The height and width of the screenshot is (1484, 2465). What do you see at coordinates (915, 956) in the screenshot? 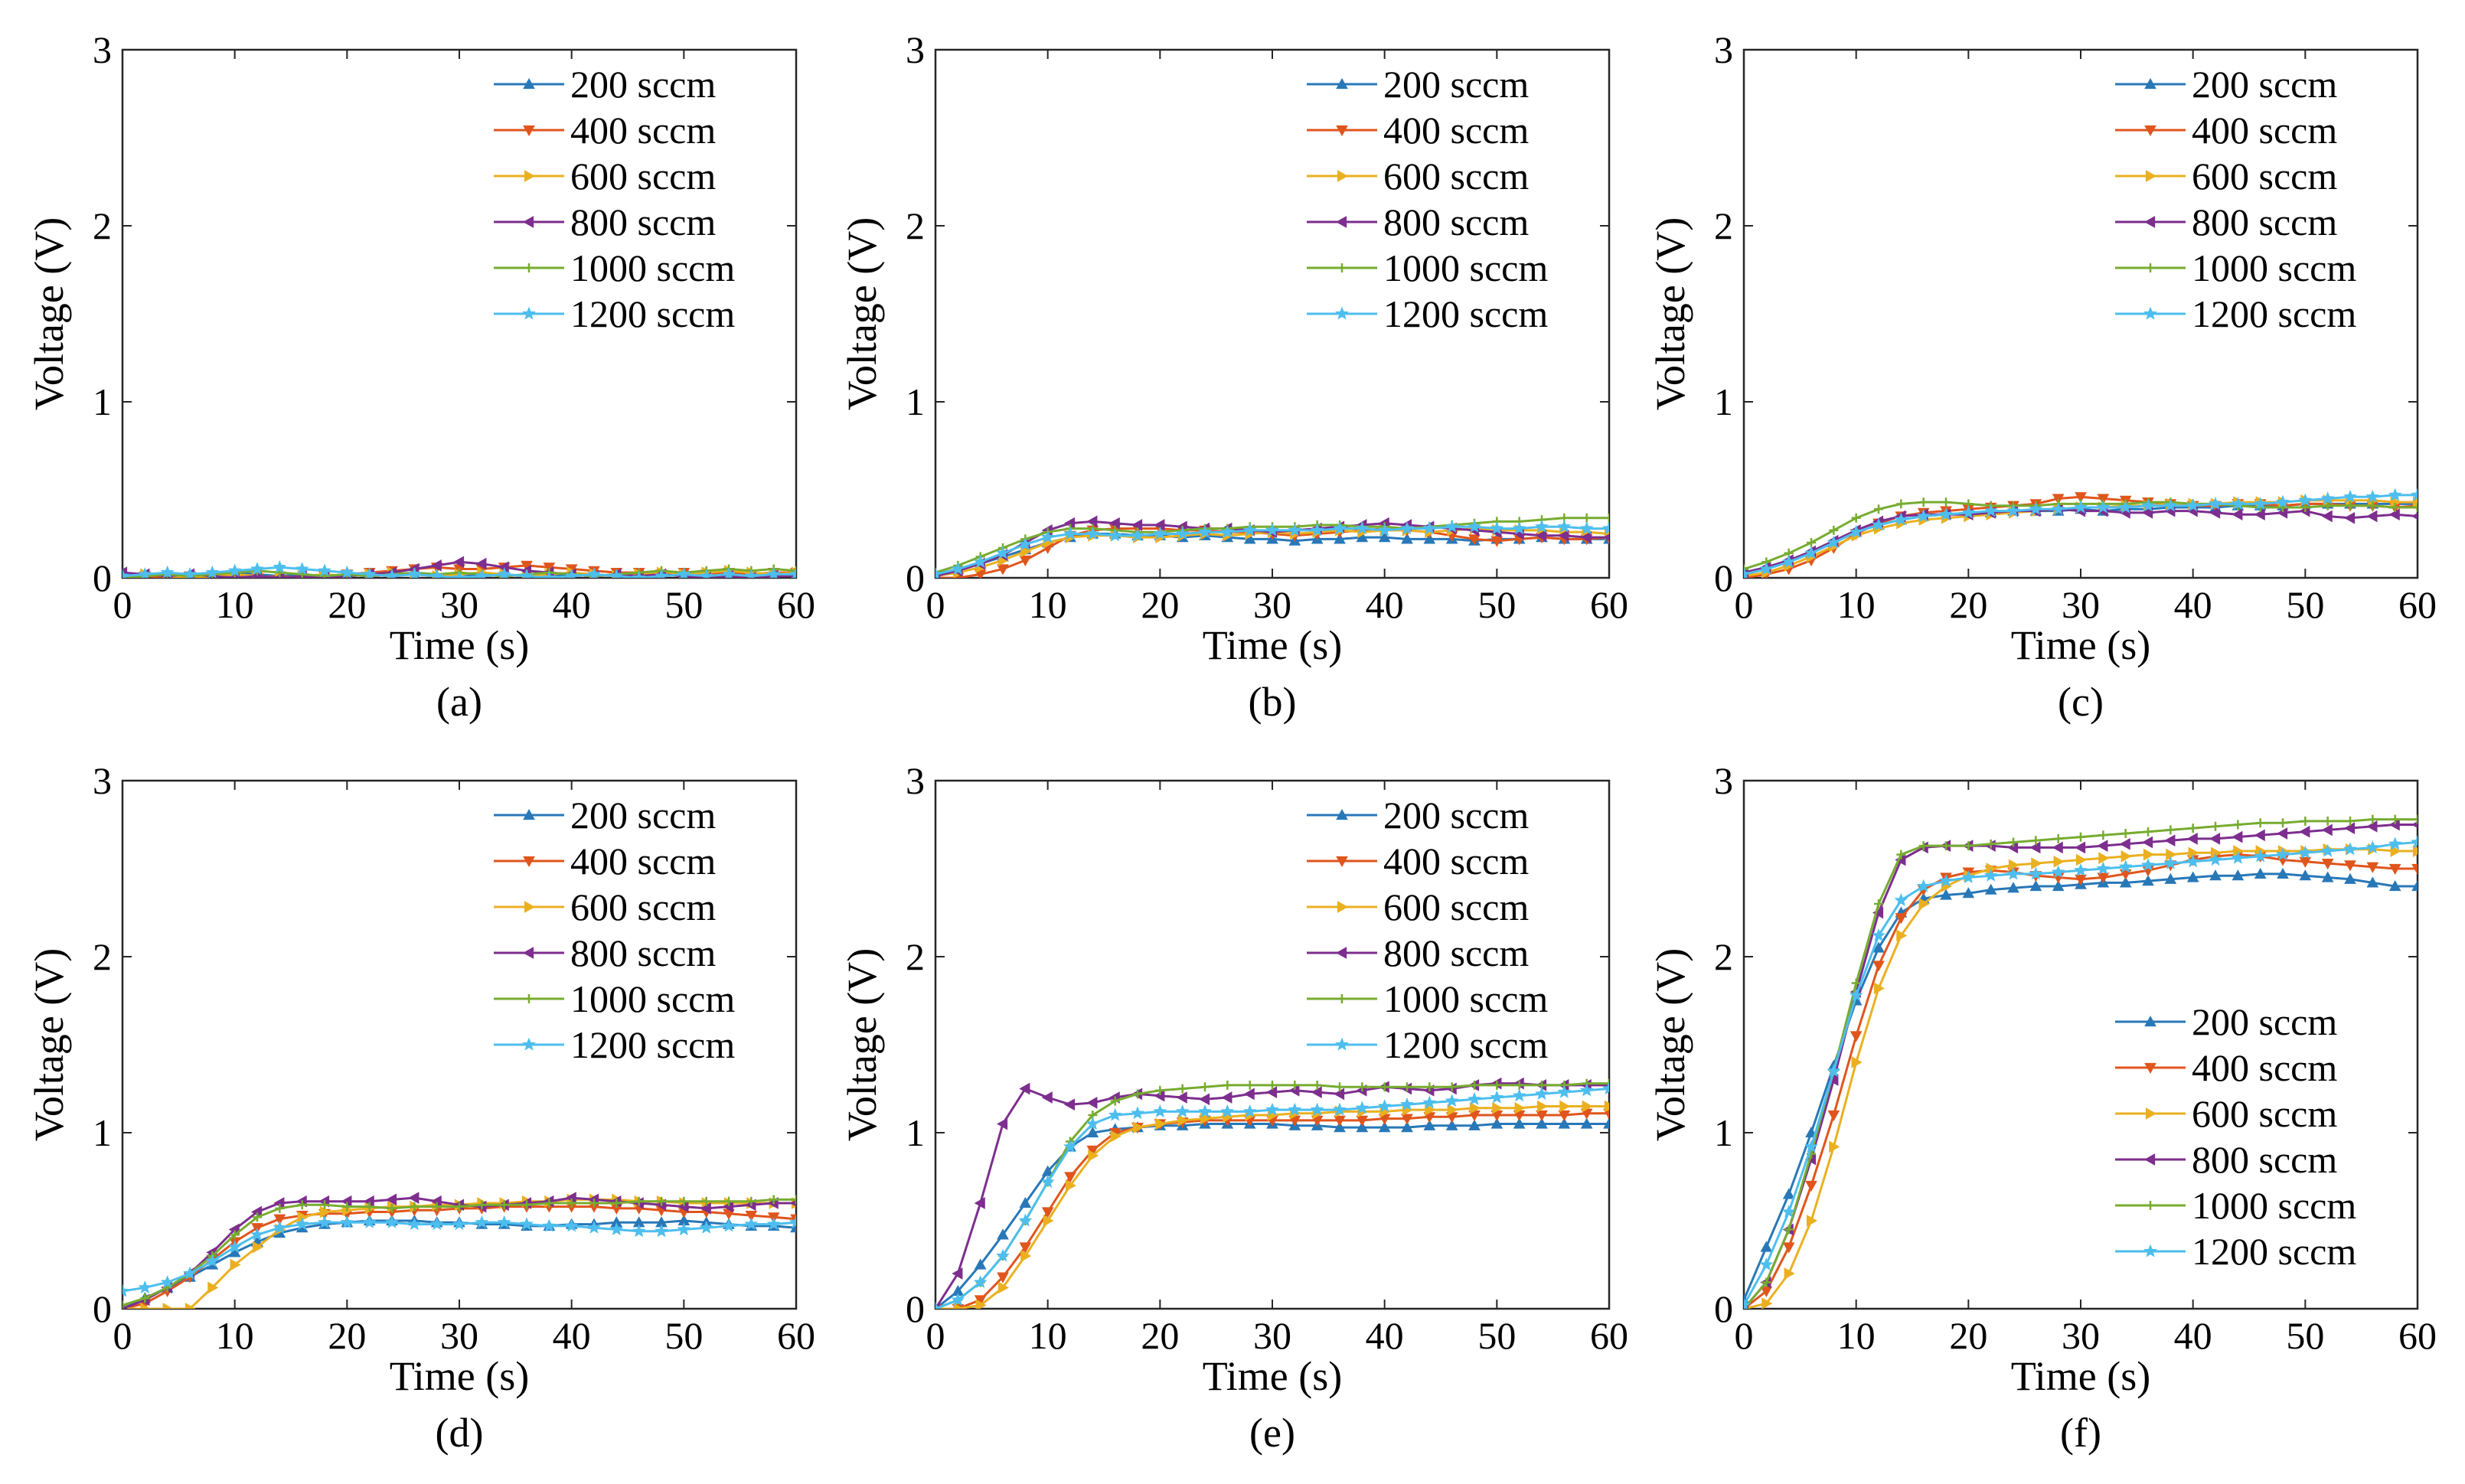
I see `y-tick-label: 2` at bounding box center [915, 956].